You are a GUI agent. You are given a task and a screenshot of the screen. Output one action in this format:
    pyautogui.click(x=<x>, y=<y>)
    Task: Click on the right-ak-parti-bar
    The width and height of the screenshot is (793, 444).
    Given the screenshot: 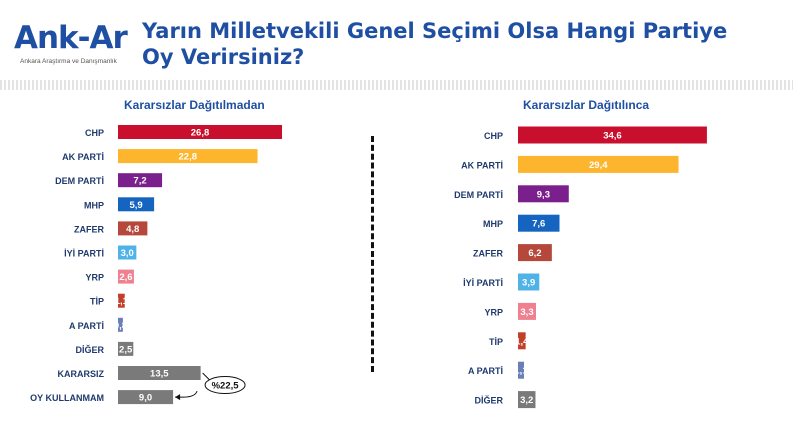 What is the action you would take?
    pyautogui.click(x=598, y=164)
    